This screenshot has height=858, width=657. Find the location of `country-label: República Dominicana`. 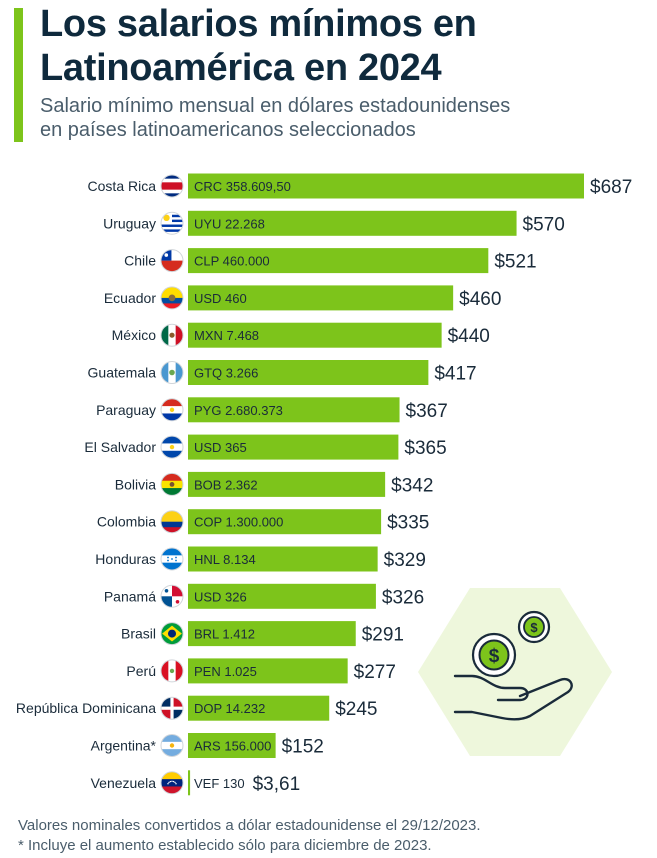

country-label: República Dominicana is located at coordinates (86, 708).